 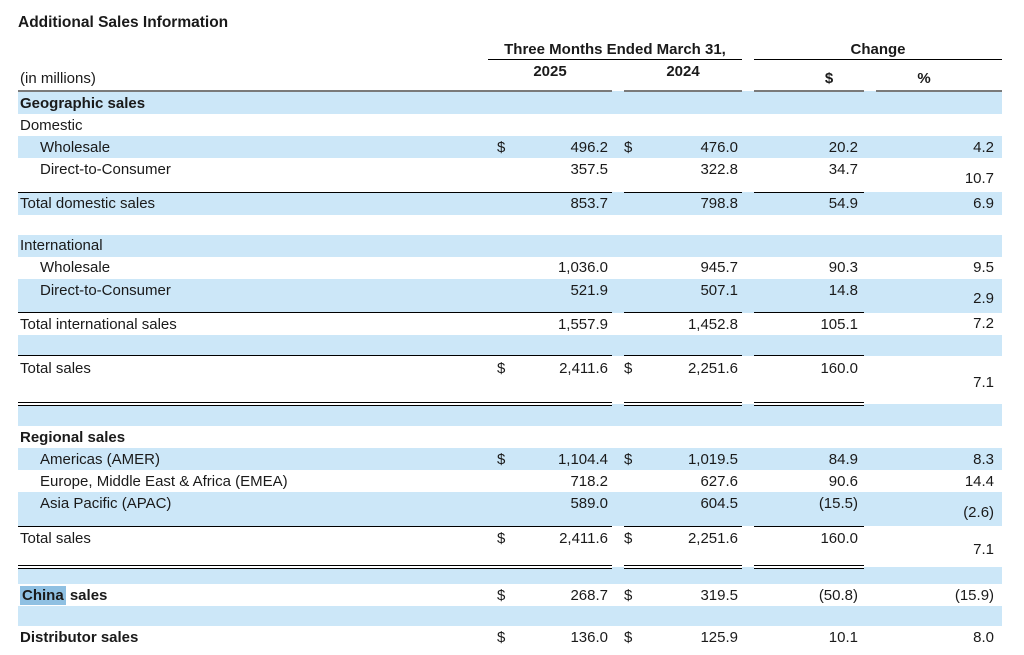 I want to click on table-row: International, so click(x=510, y=245).